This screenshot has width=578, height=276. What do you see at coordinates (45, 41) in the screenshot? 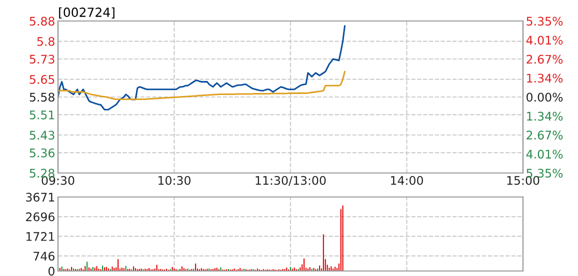
I see `y-tick-label: 5.8` at bounding box center [45, 41].